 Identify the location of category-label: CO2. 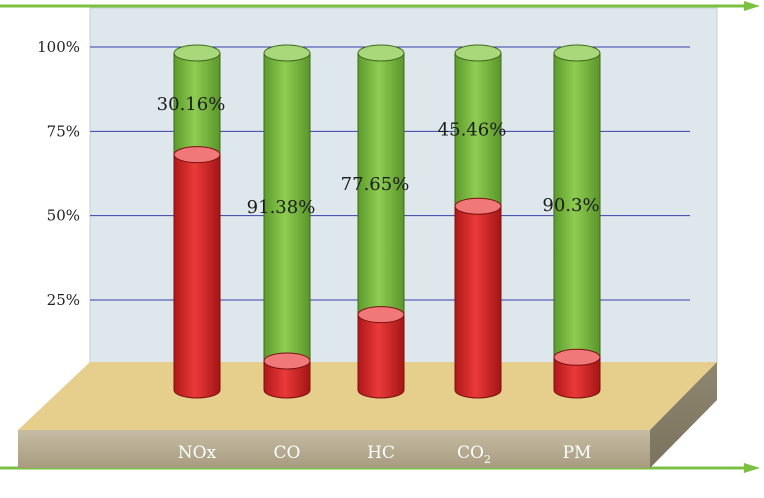
(474, 454).